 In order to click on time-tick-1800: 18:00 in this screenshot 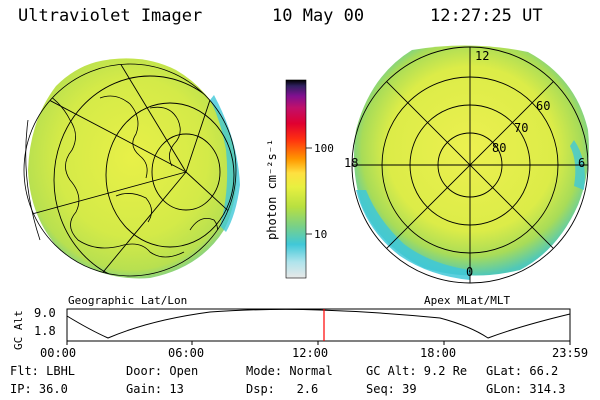, I will do `click(438, 353)`.